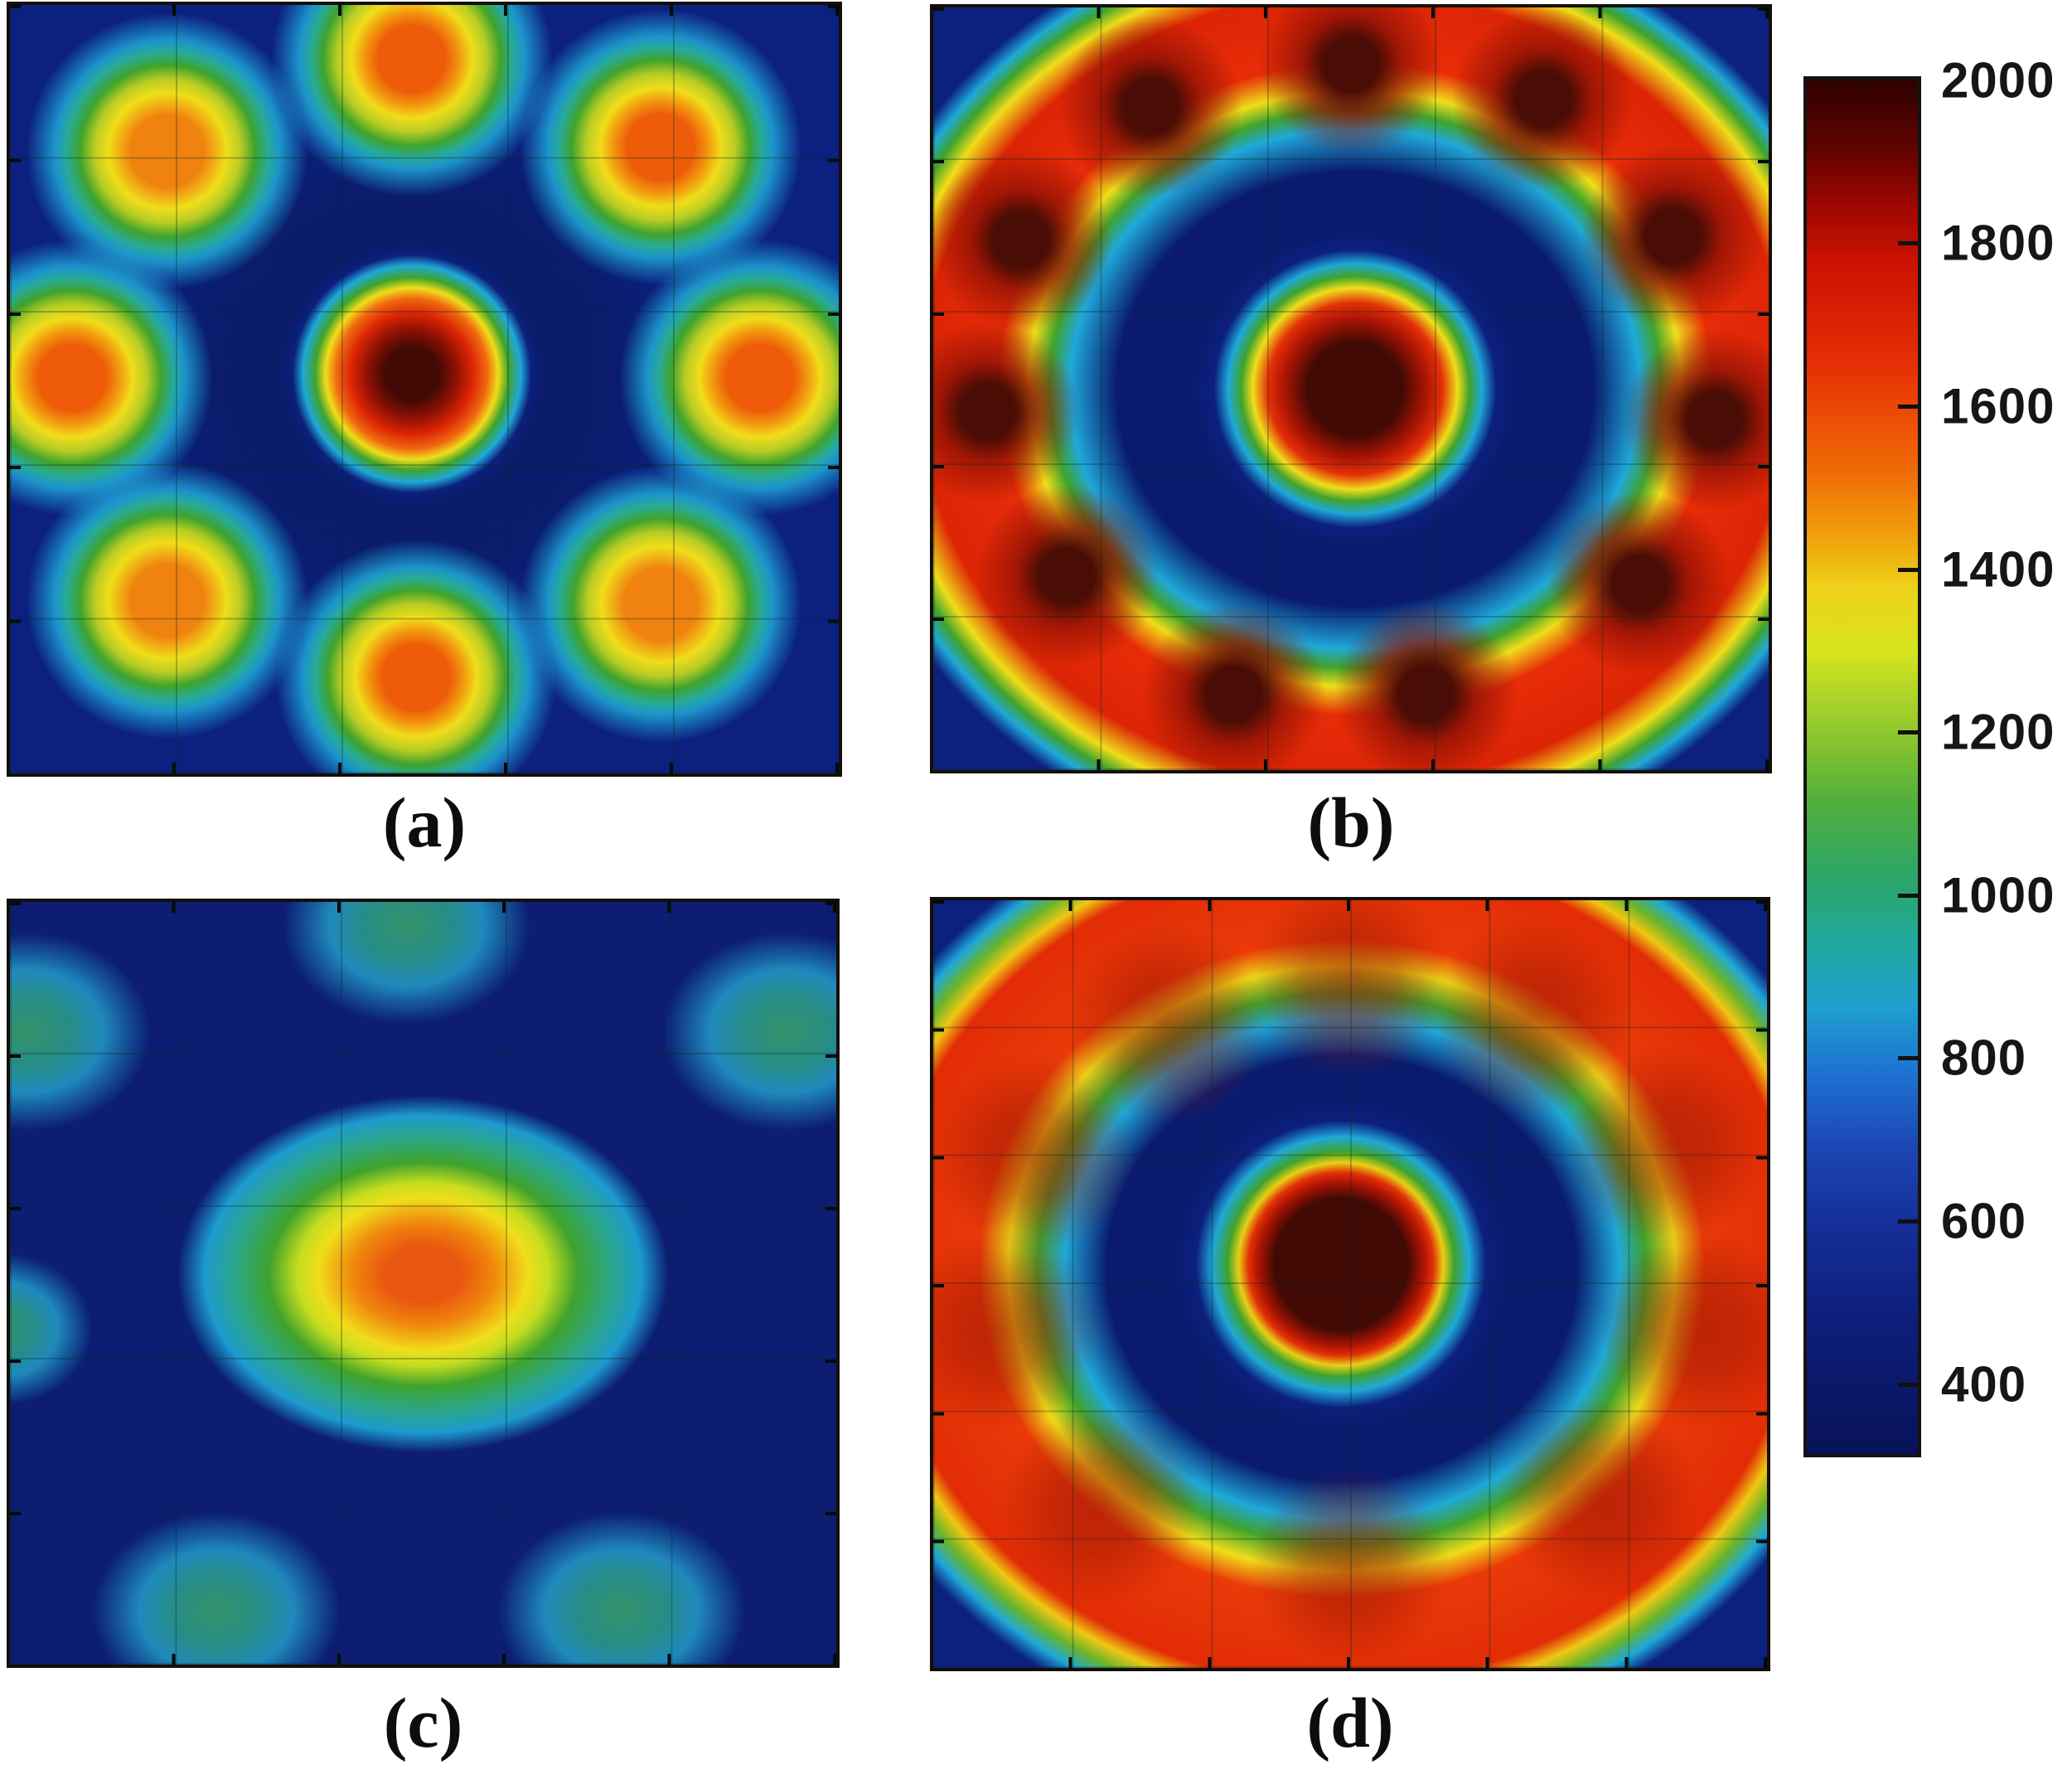 The image size is (2072, 1774). I want to click on colorbar-tick-label: 1200, so click(1998, 732).